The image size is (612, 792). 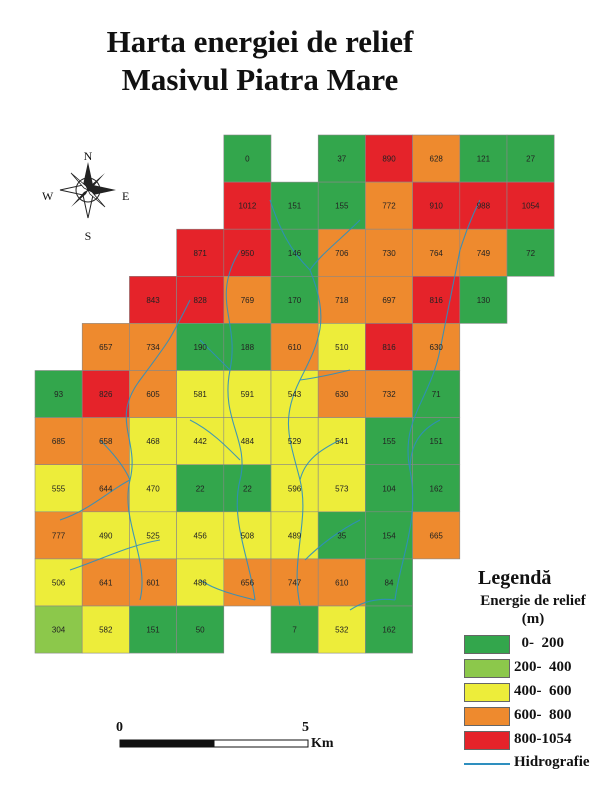 What do you see at coordinates (201, 441) in the screenshot?
I see `cell-value-label: 442` at bounding box center [201, 441].